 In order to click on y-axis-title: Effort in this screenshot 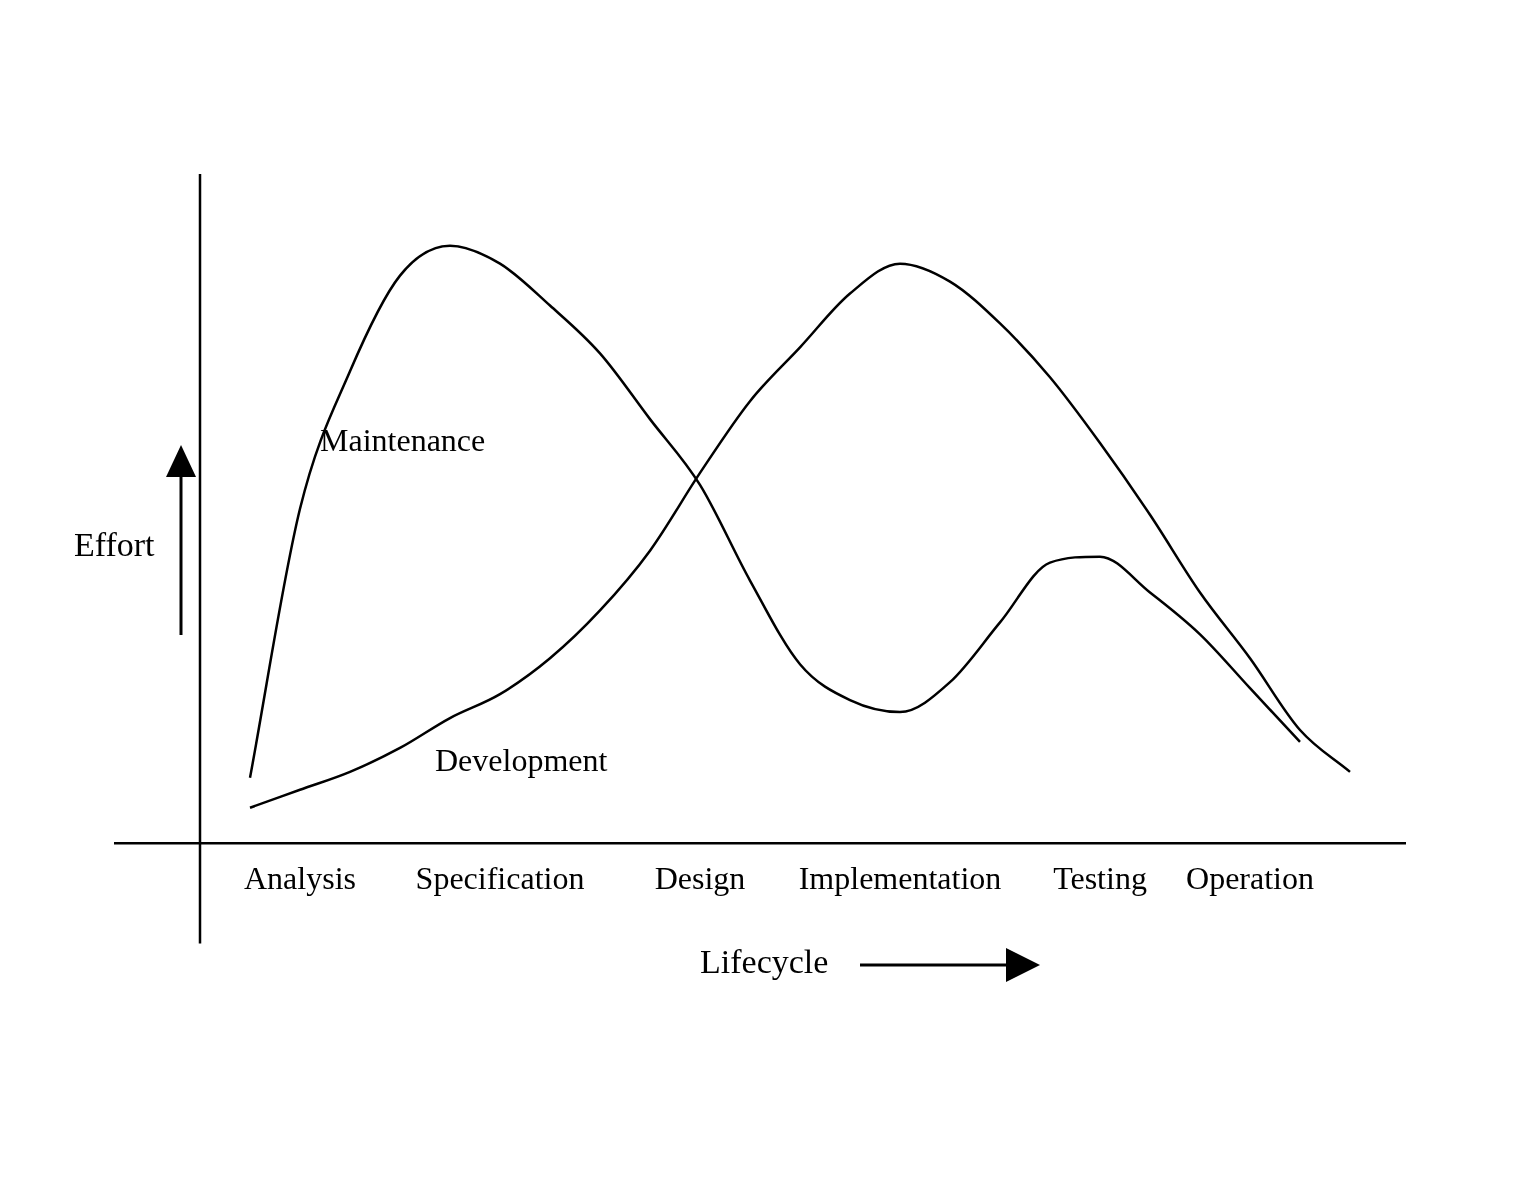, I will do `click(114, 545)`.